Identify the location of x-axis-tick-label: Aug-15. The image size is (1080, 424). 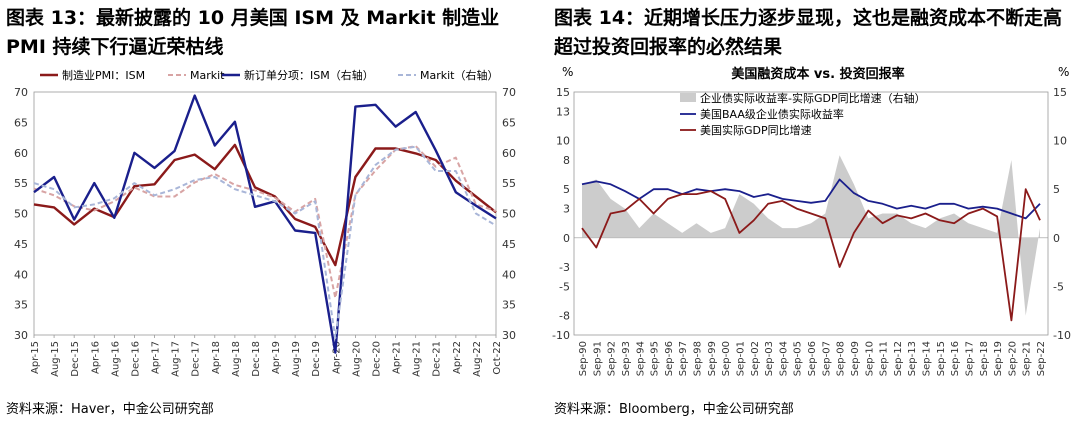
(55, 359).